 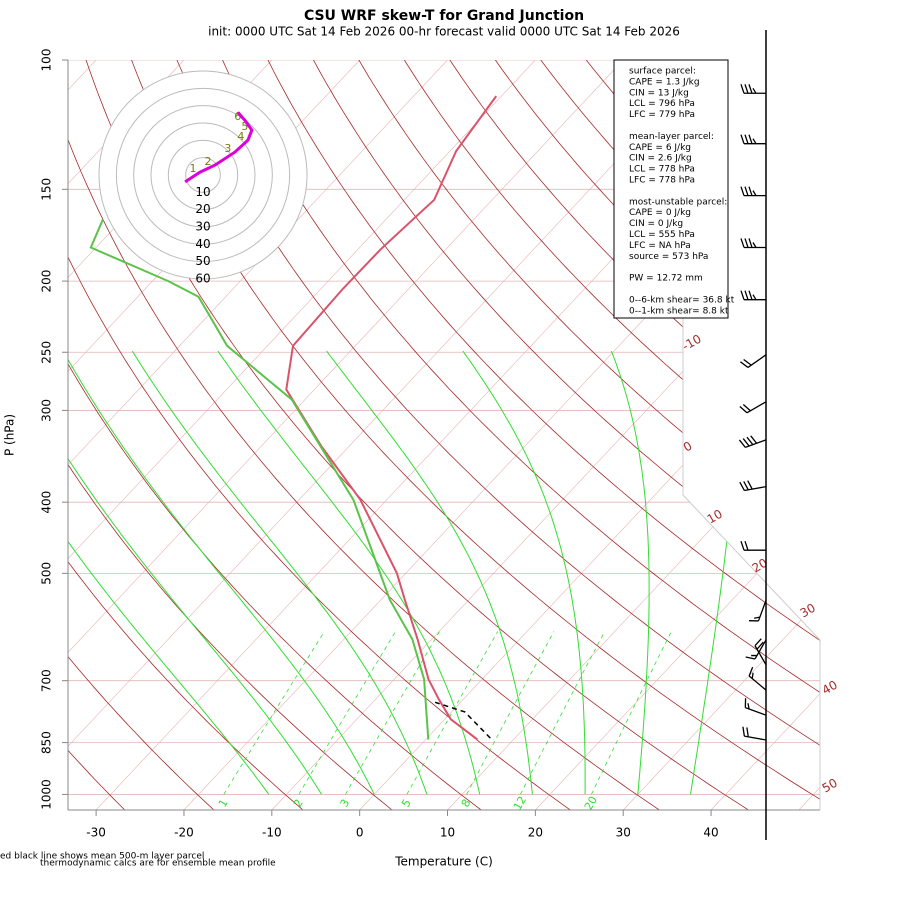 What do you see at coordinates (272, 833) in the screenshot?
I see `x-tick-label: -10` at bounding box center [272, 833].